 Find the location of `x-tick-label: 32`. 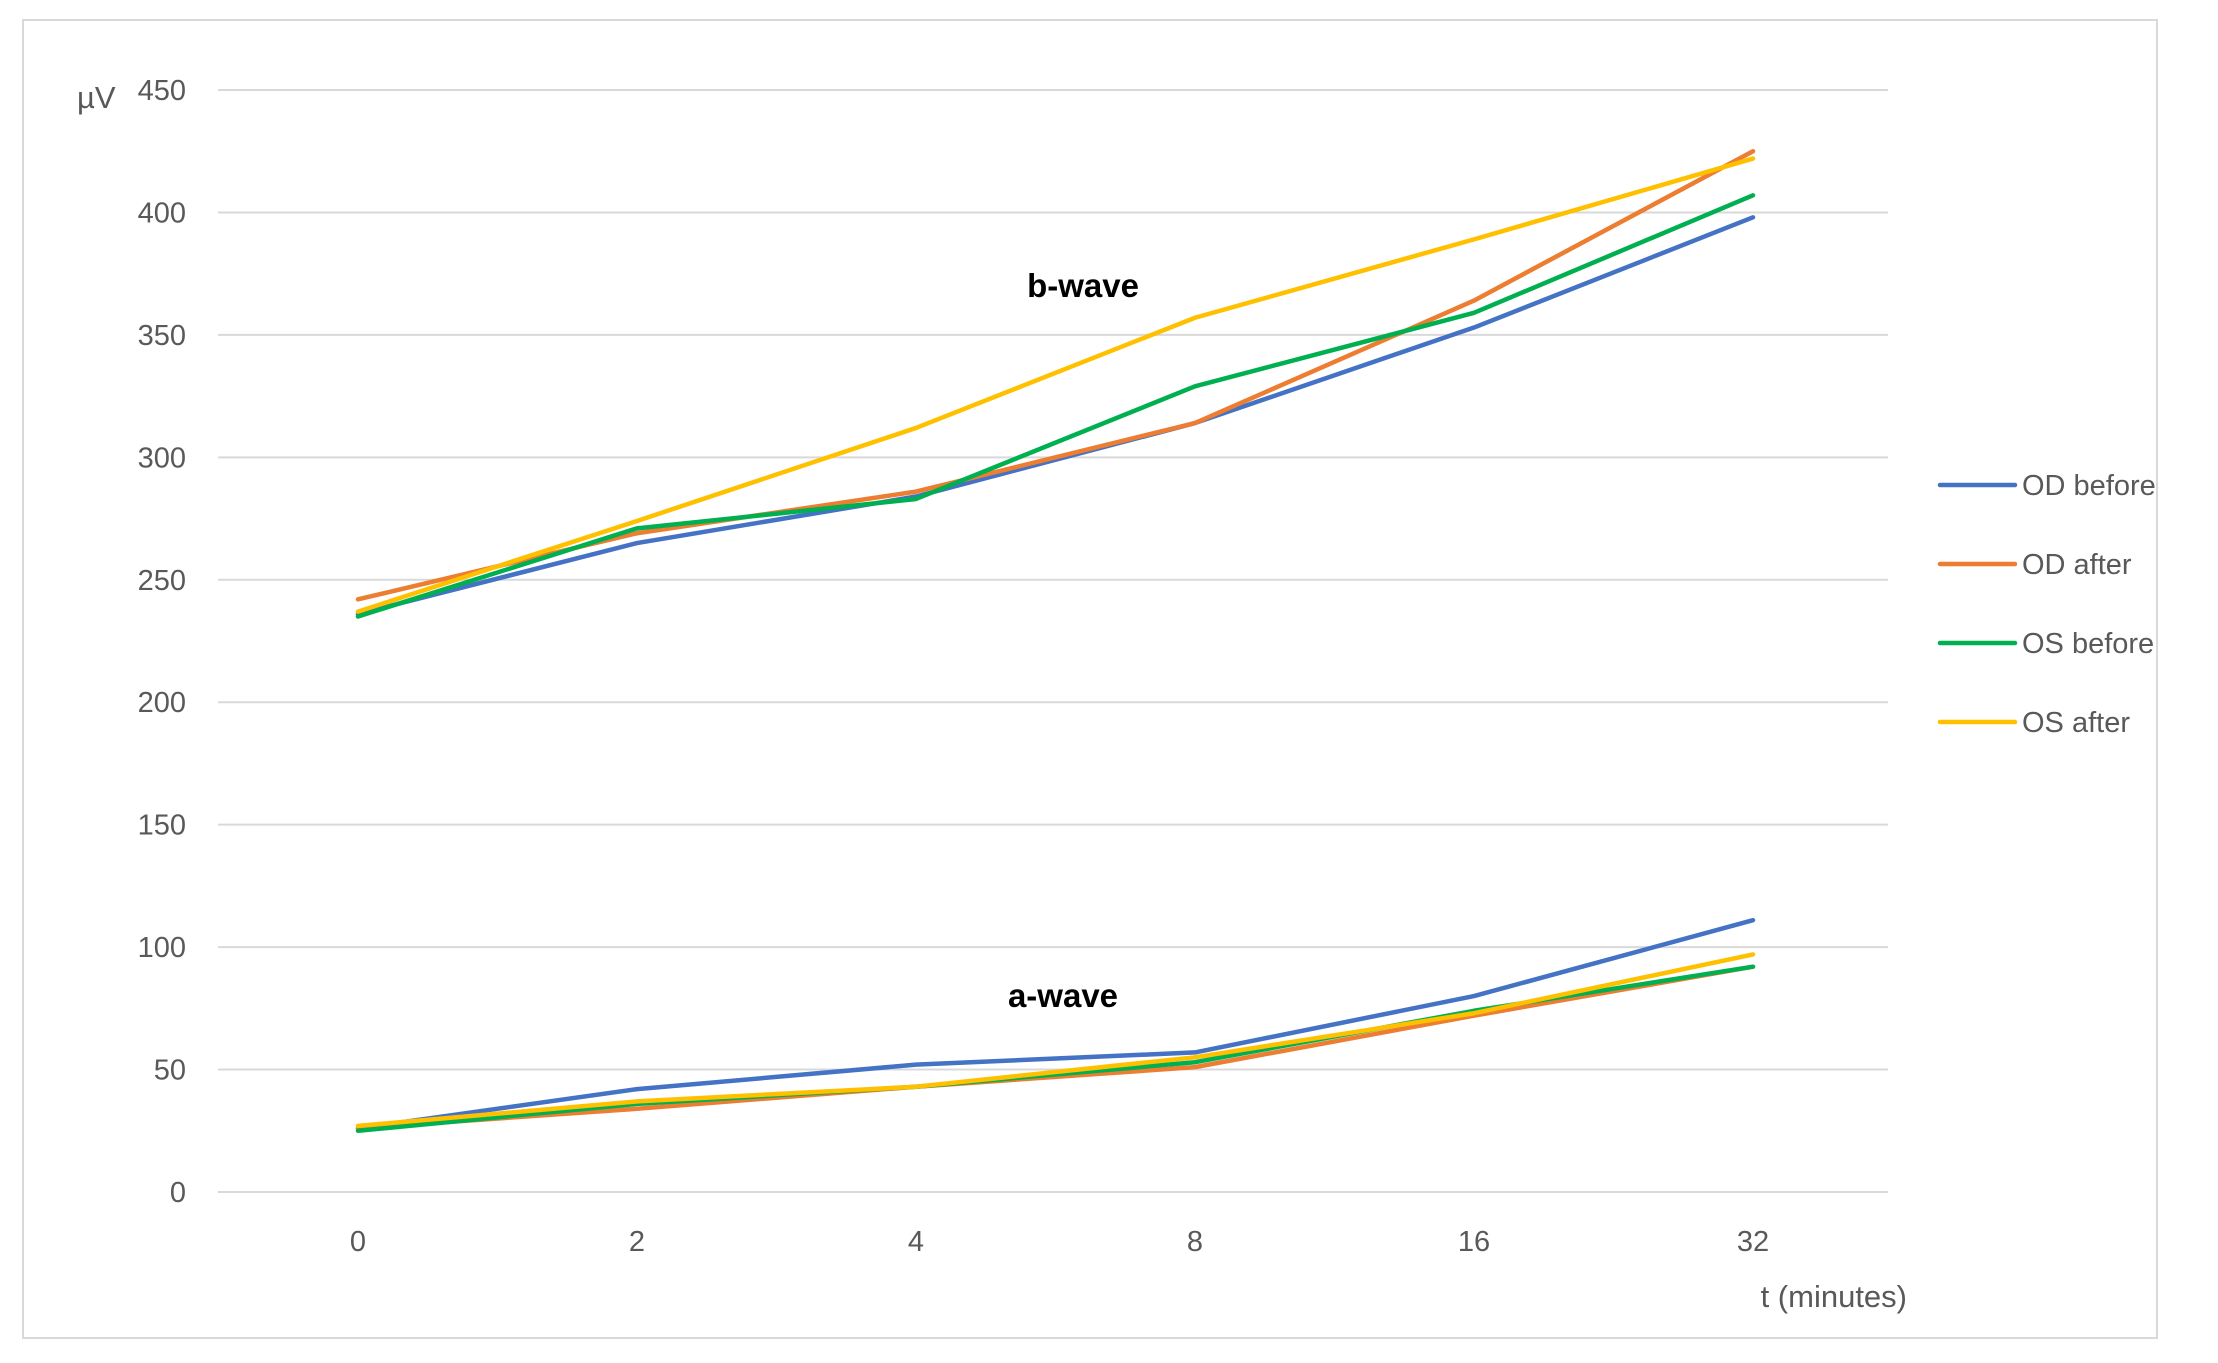

x-tick-label: 32 is located at coordinates (1753, 1242).